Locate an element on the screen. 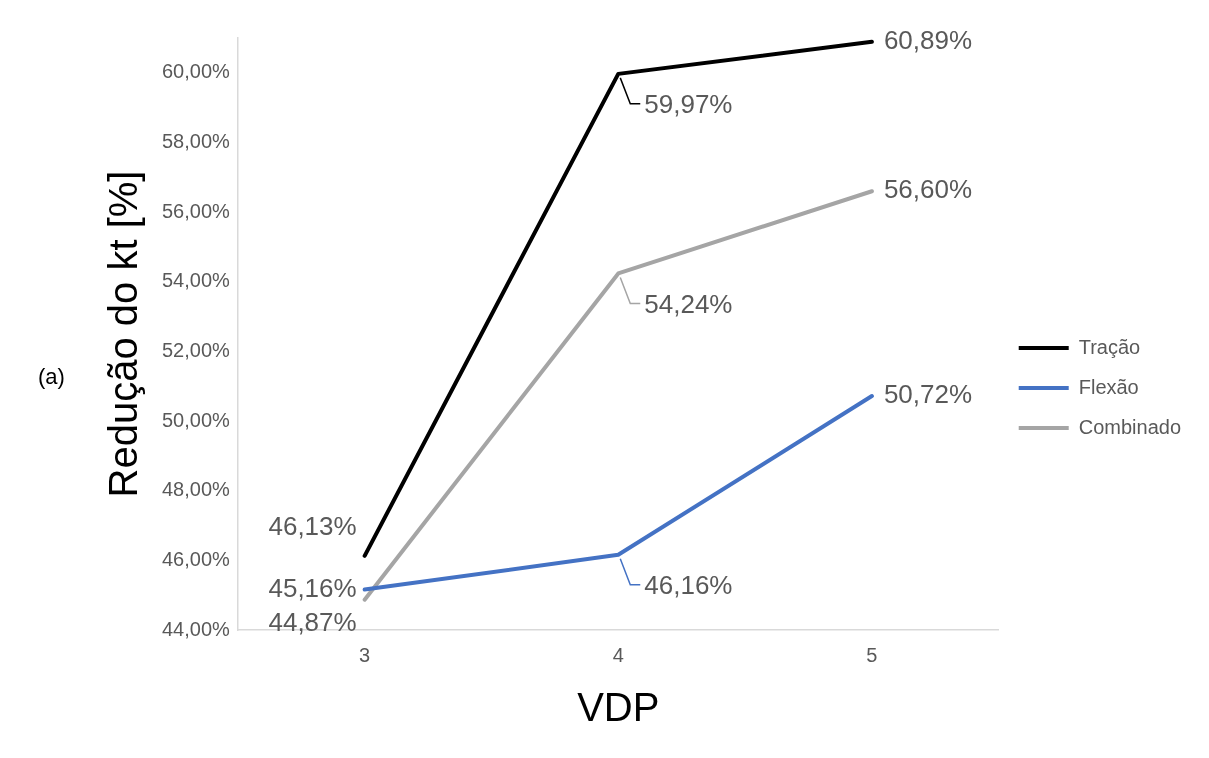  x-tick-label: 5 is located at coordinates (872, 654).